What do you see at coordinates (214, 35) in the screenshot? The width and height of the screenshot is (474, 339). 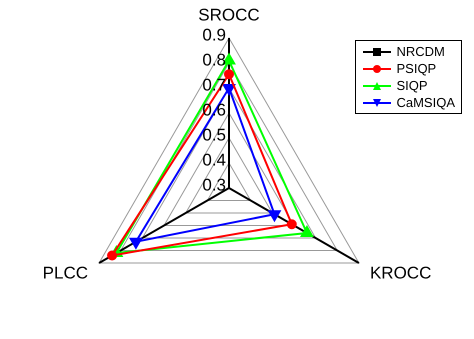 I see `y-tick-label: 0.9` at bounding box center [214, 35].